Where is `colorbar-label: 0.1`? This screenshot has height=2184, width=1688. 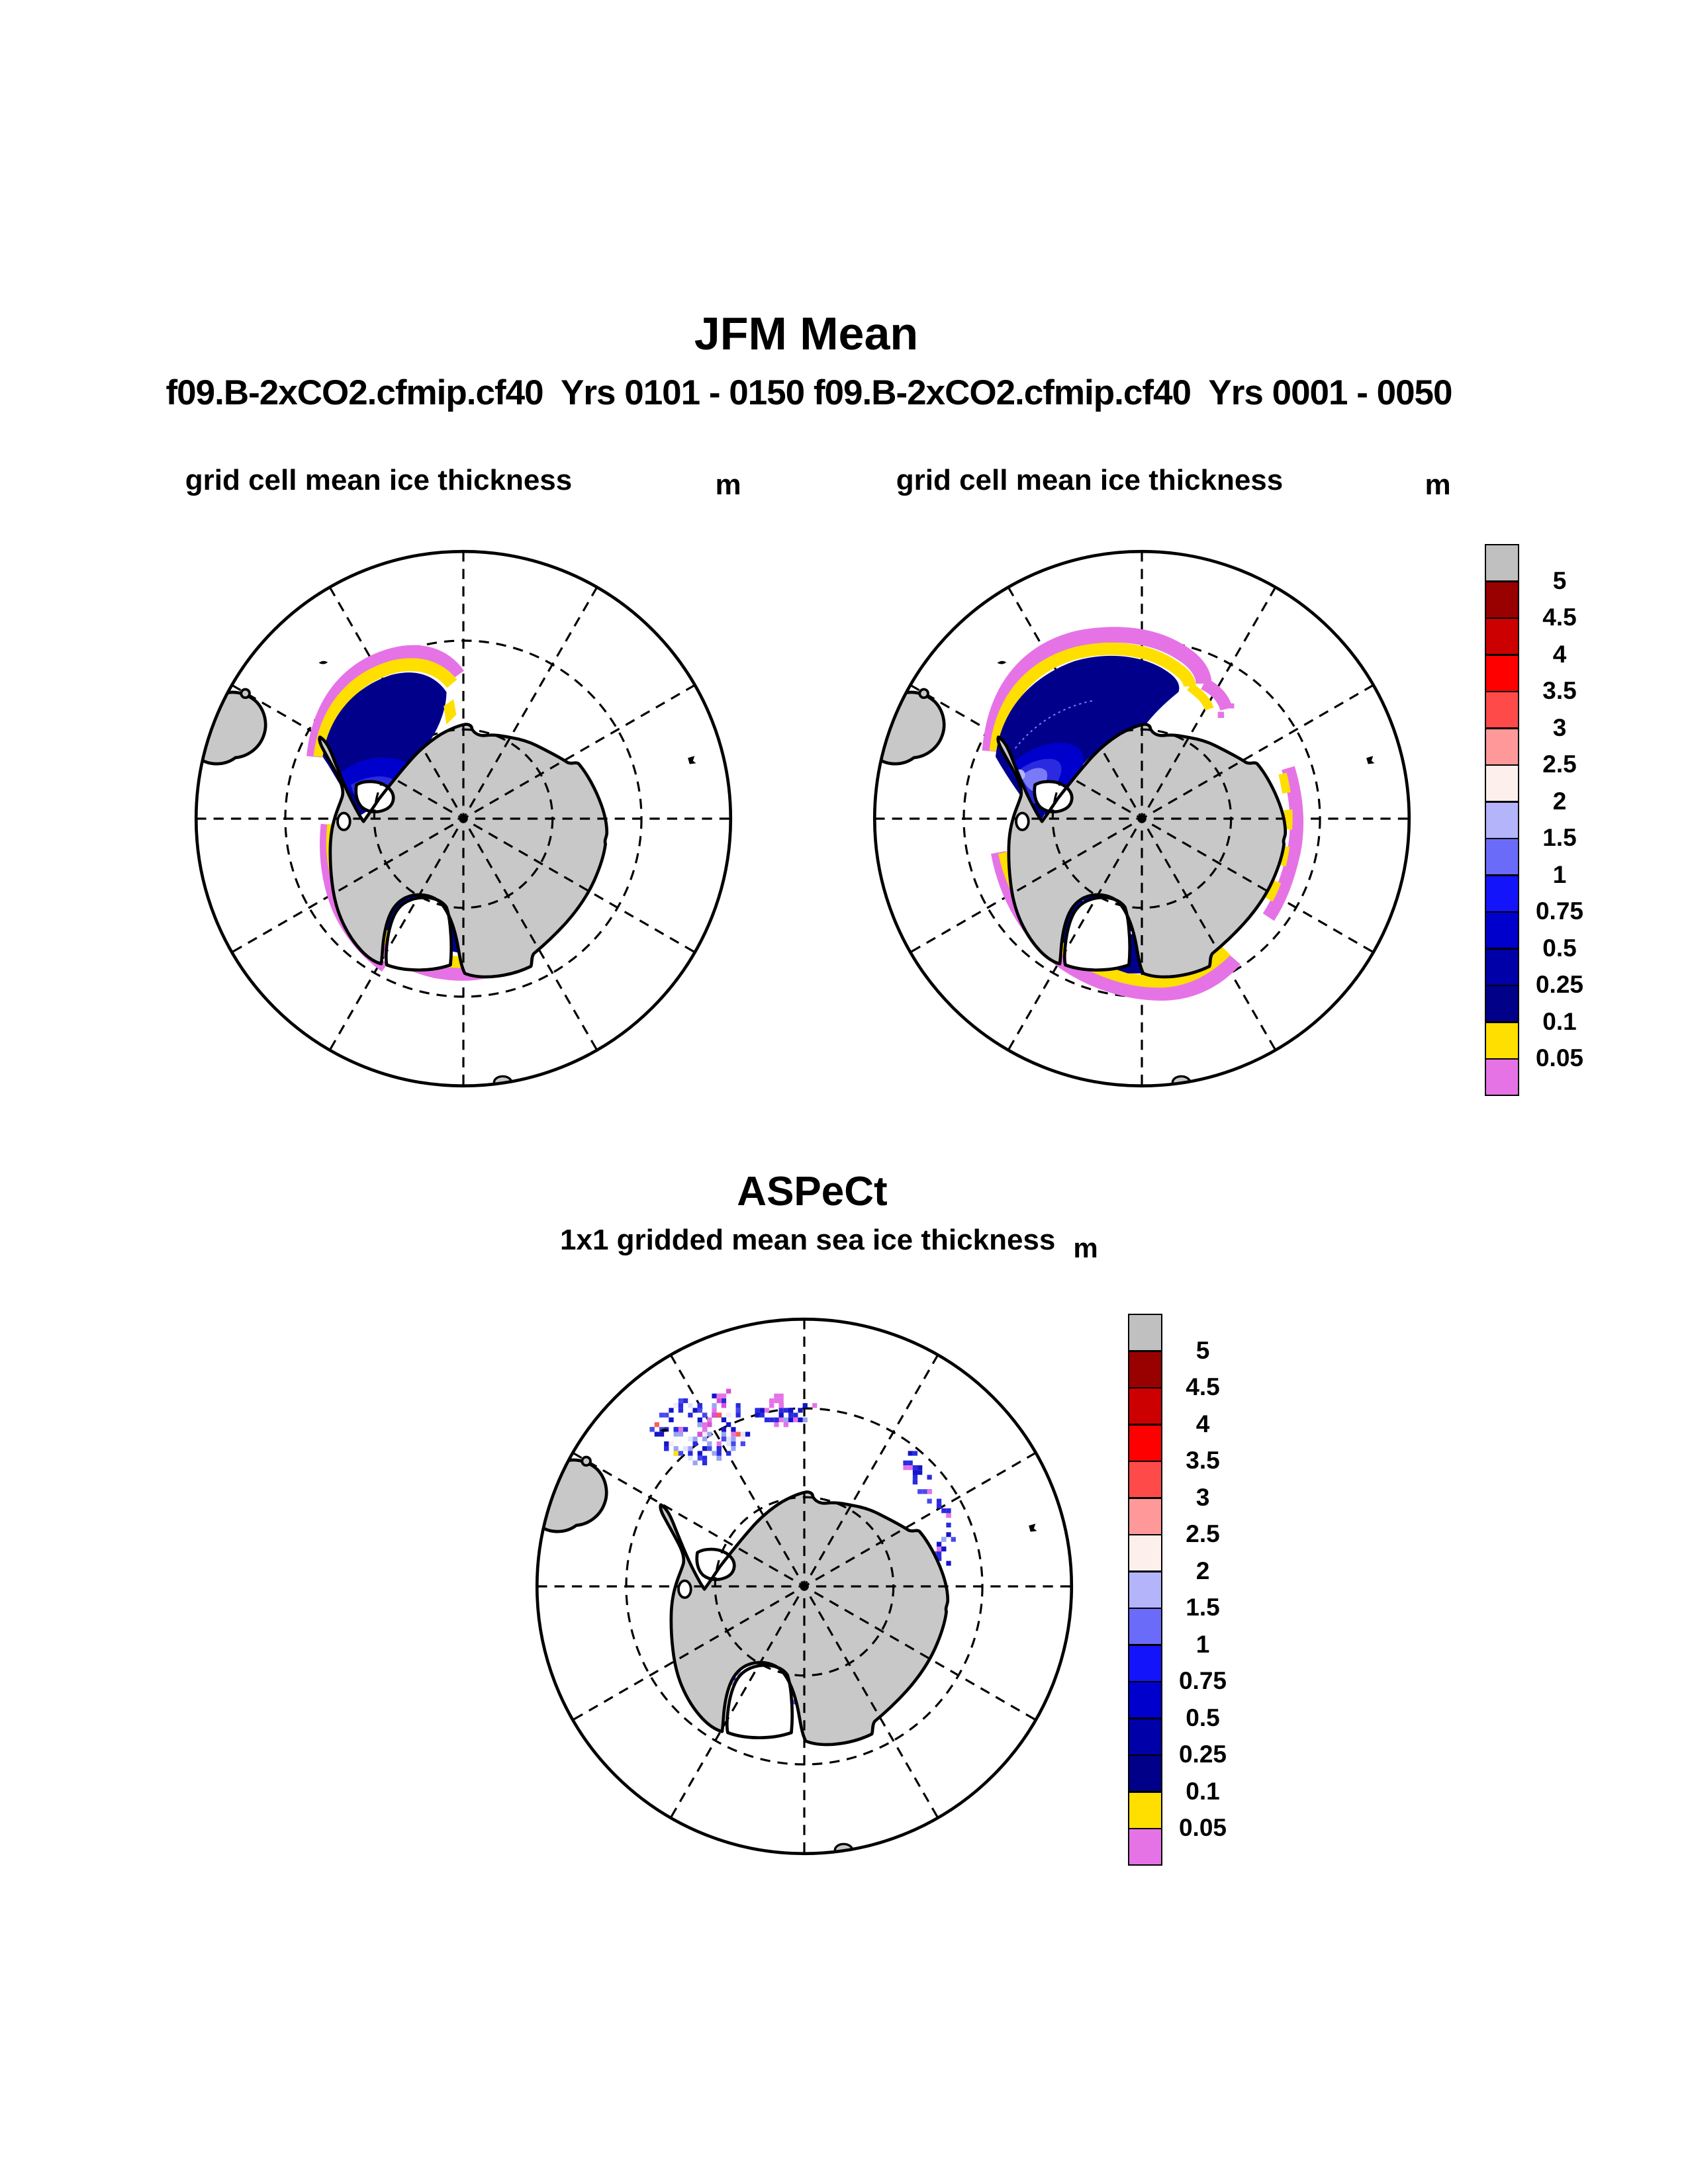
colorbar-label: 0.1 is located at coordinates (1559, 1021).